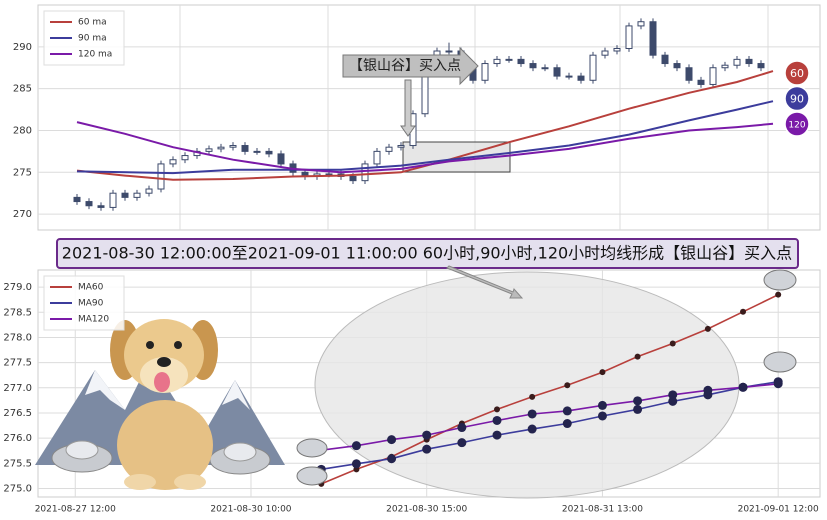 This screenshot has height=520, width=827. I want to click on ma-line, so click(425, 147).